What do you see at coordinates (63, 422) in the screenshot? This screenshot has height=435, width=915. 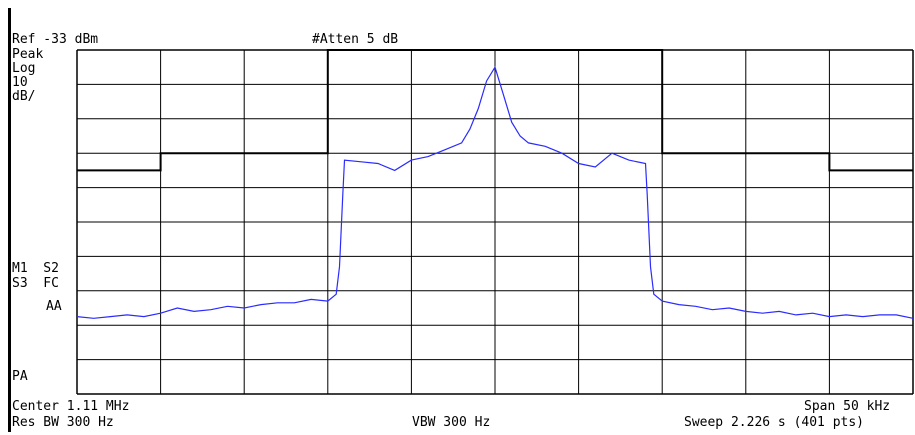 I see `rbw-label: Res BW 300 Hz` at bounding box center [63, 422].